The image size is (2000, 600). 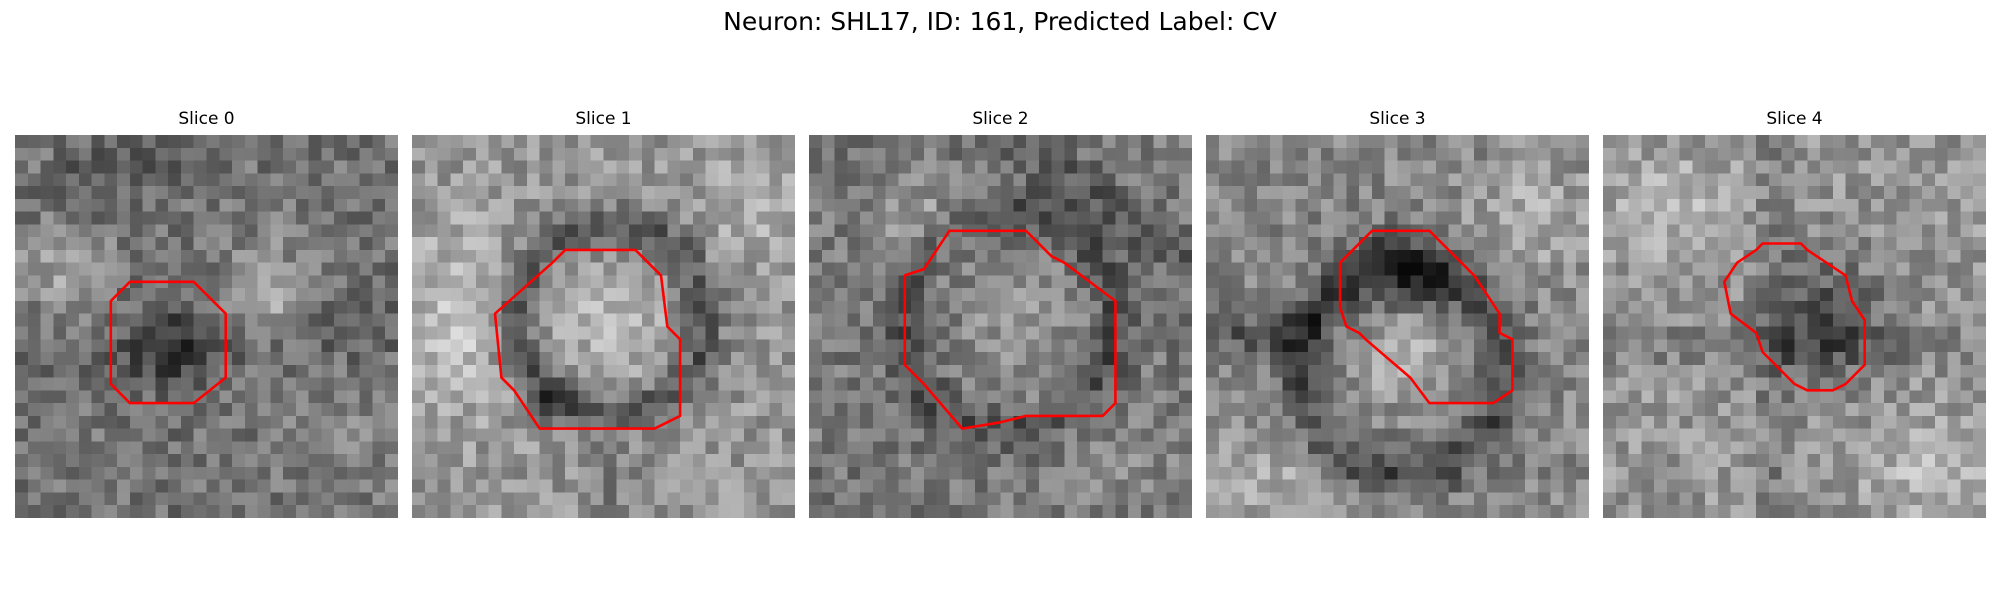 I want to click on slice-panel-3: Slice 3, so click(x=1397, y=313).